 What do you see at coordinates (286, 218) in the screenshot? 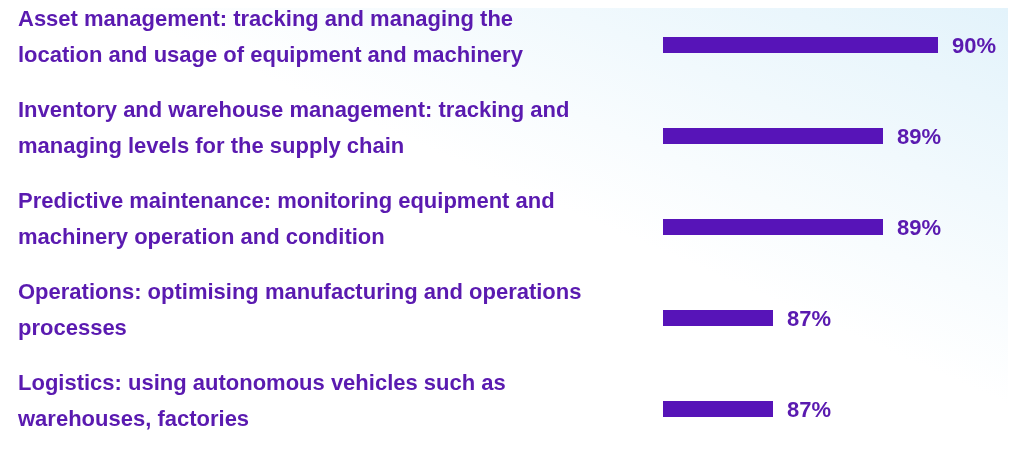
I see `y-tick-label: Predictive maintenance: monitoring equipment and machinery operation and condition` at bounding box center [286, 218].